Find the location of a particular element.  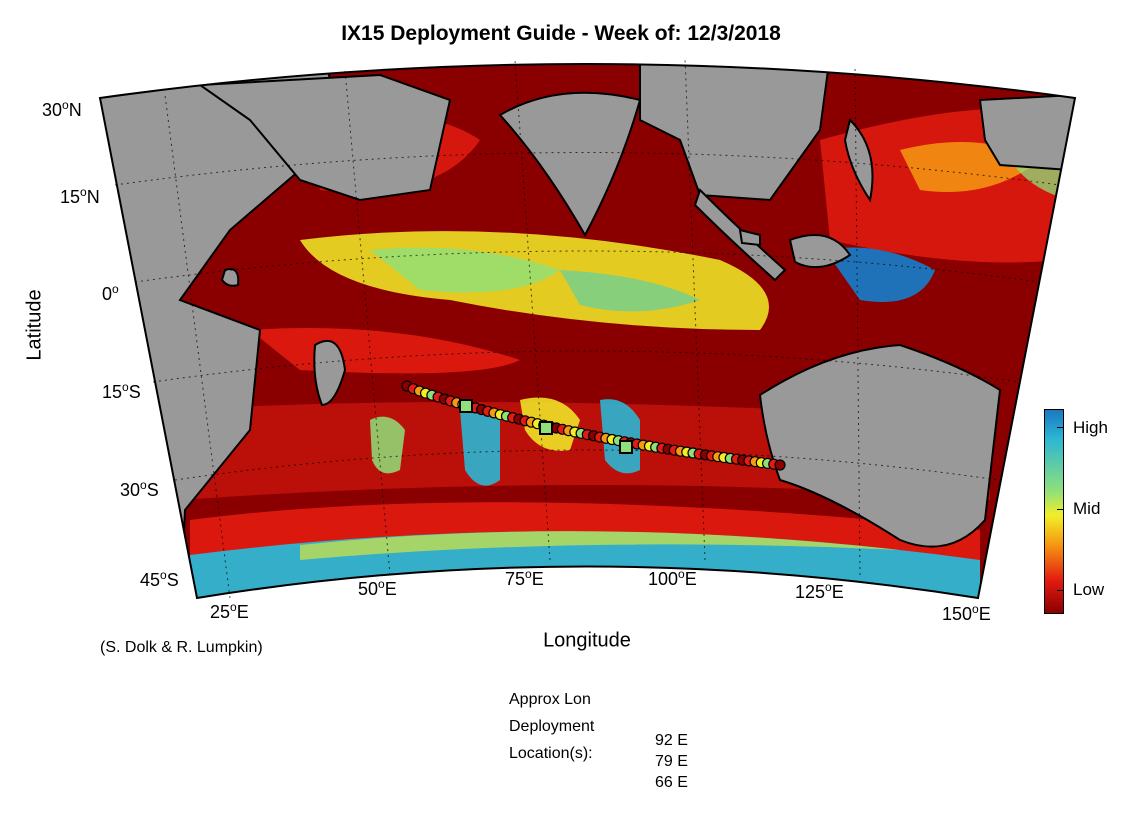

land-australia is located at coordinates (880, 445).